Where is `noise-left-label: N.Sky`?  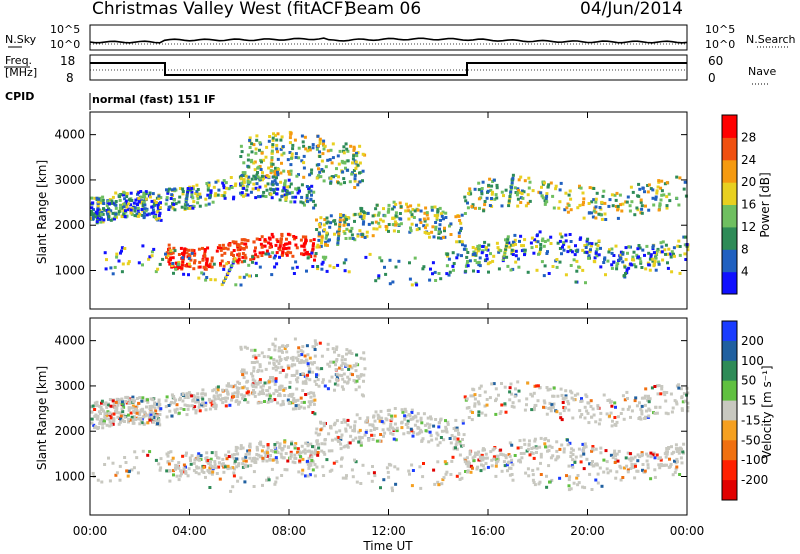
noise-left-label: N.Sky is located at coordinates (21, 39).